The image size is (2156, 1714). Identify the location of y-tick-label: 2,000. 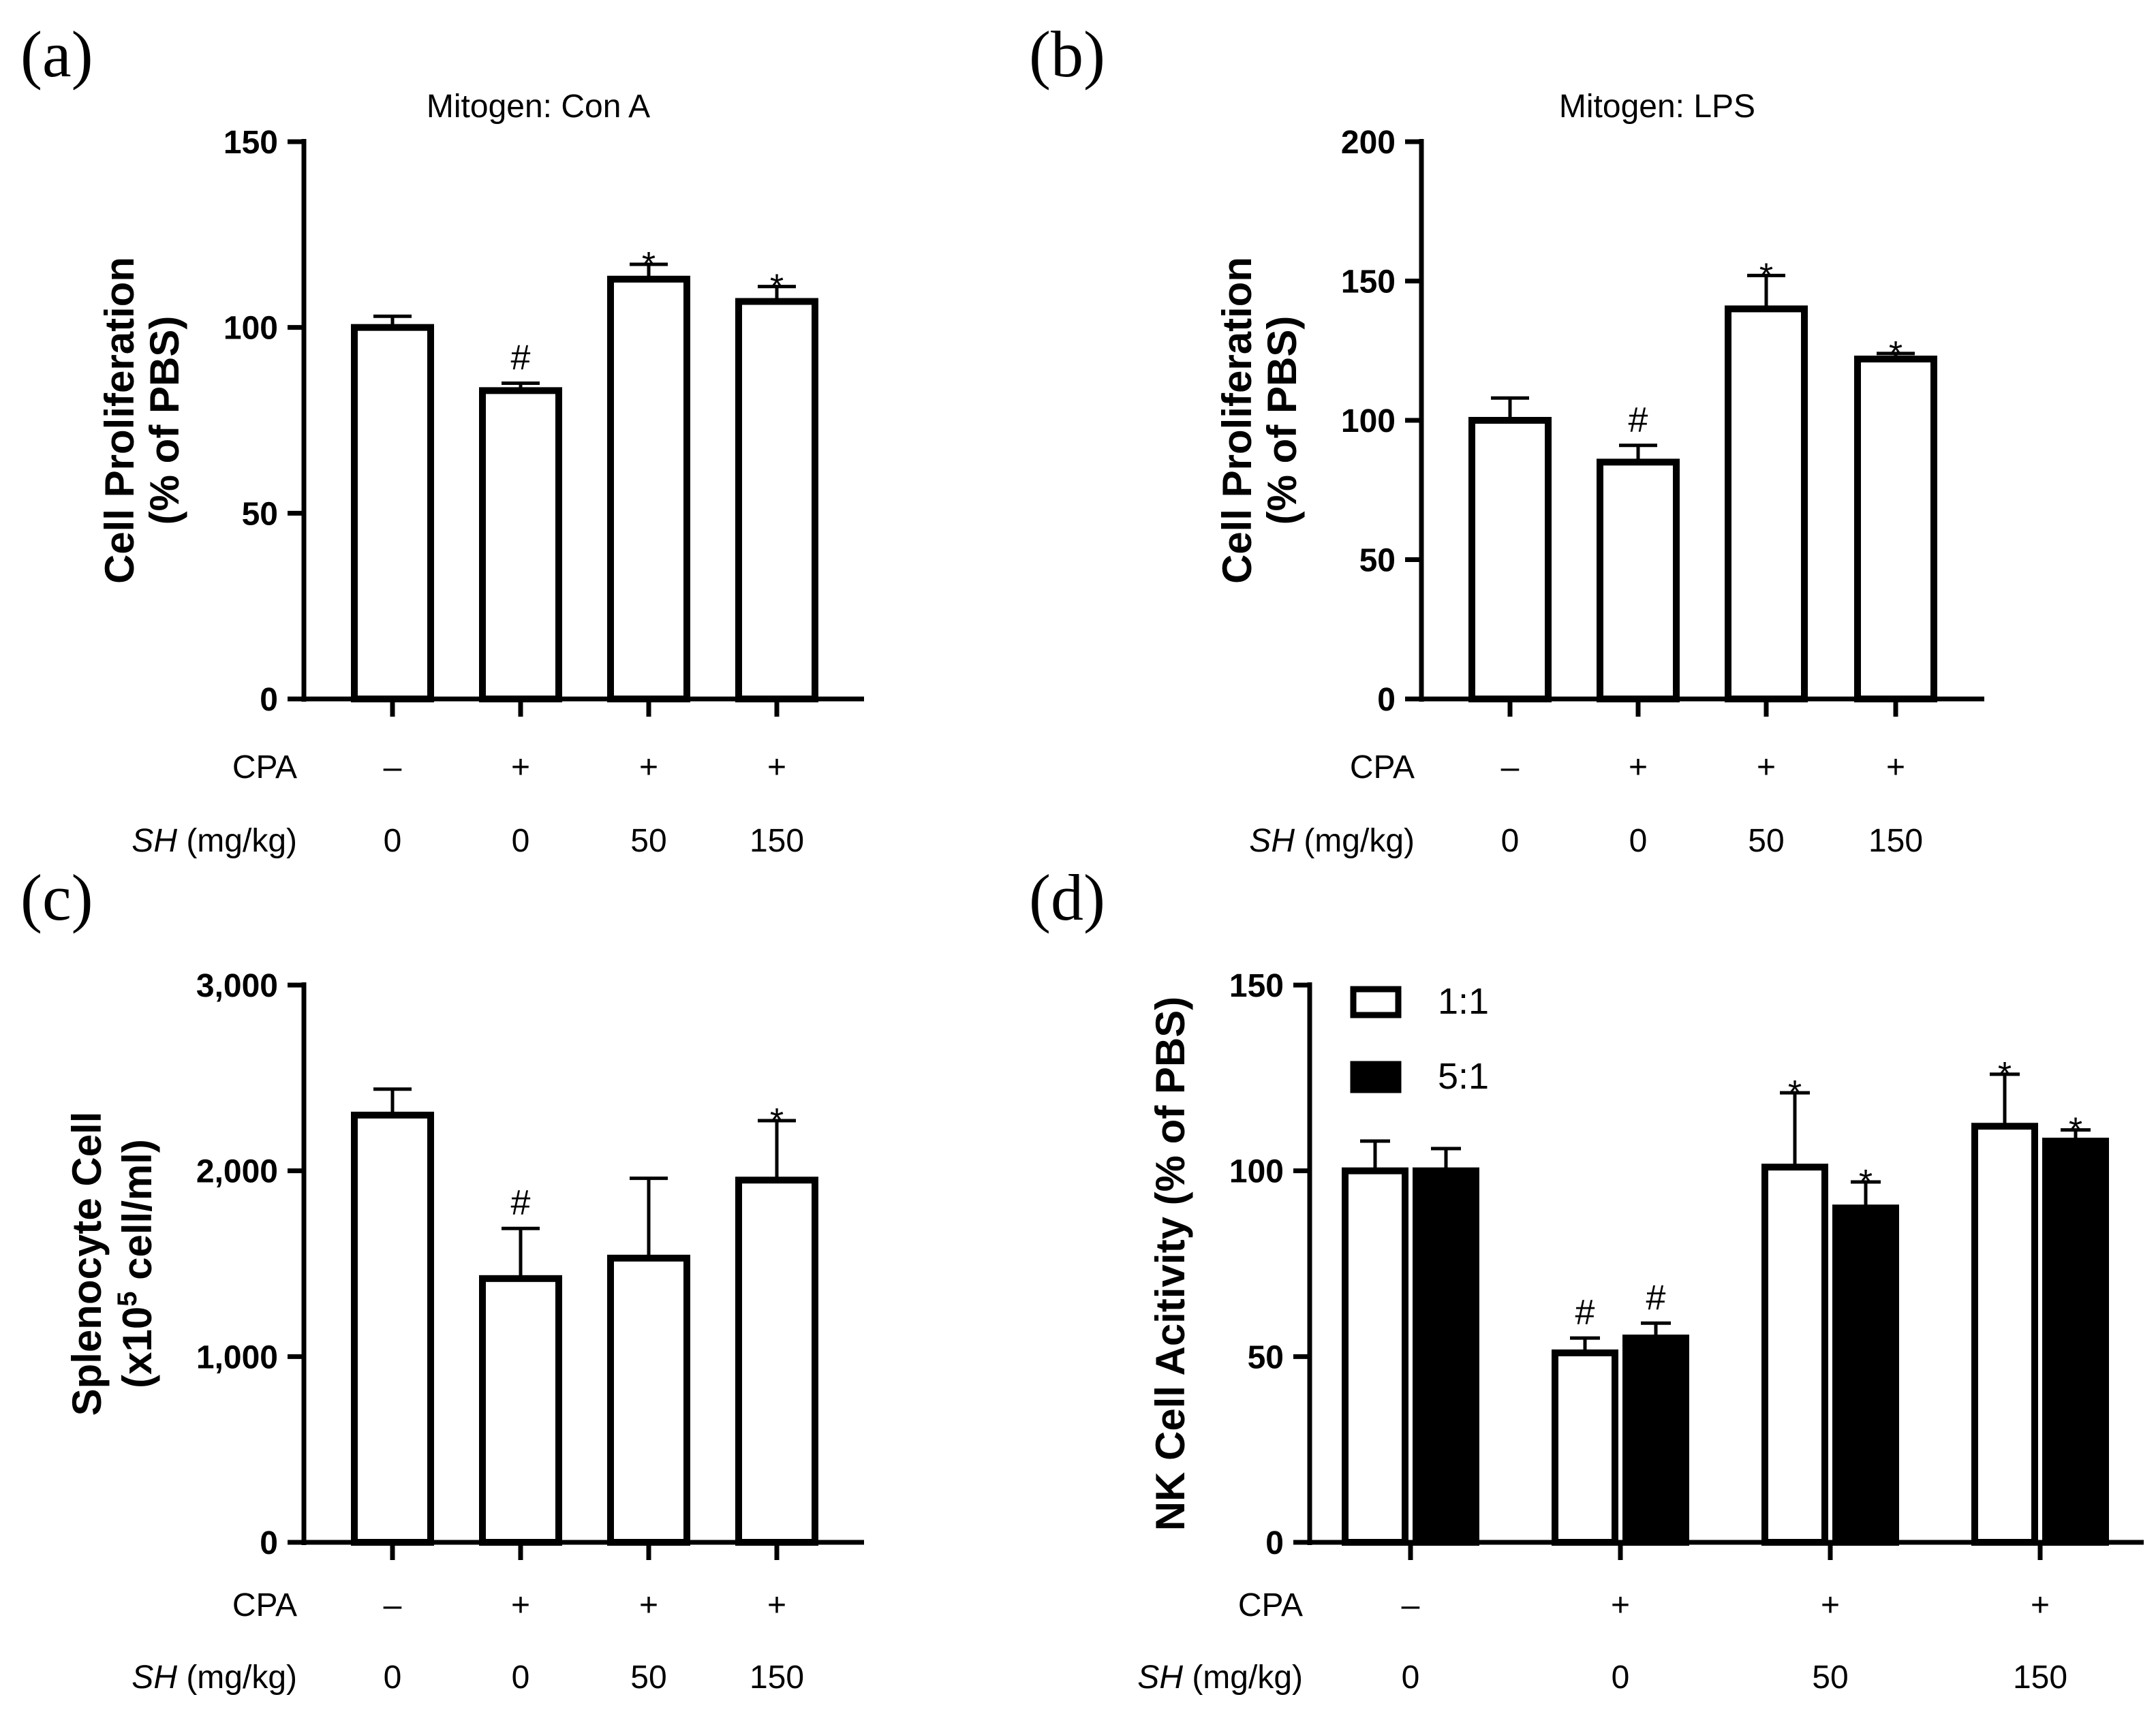
(237, 1172).